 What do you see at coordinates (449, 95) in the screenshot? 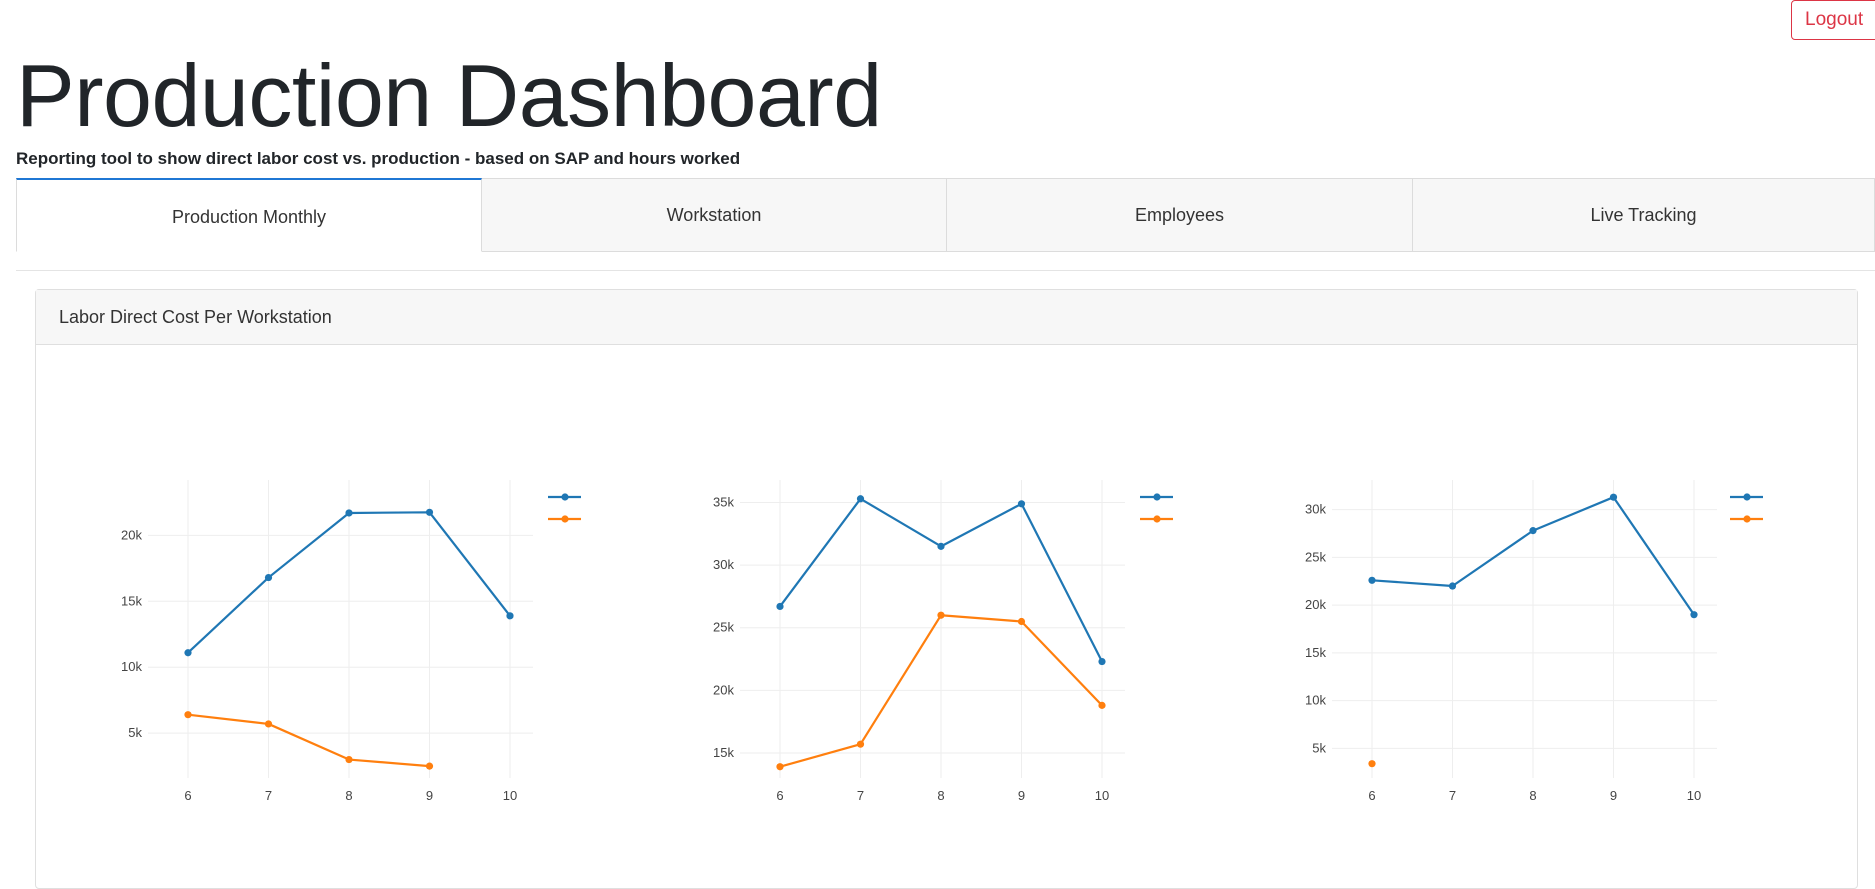
I see `page-title: Production Dashboard` at bounding box center [449, 95].